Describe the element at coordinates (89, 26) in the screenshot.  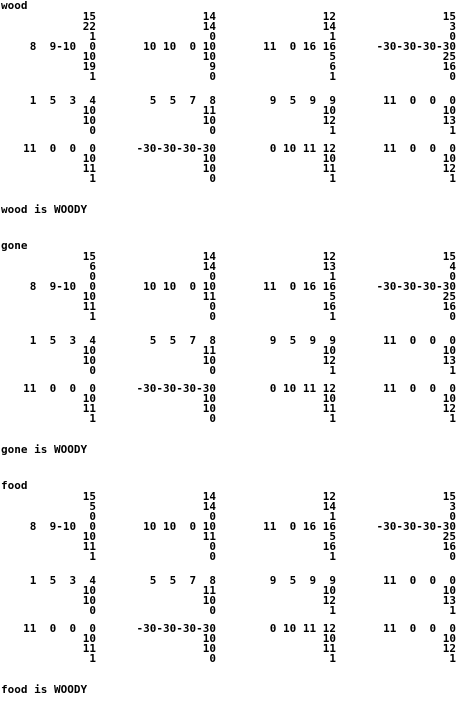
I see `side-value: 22` at that location.